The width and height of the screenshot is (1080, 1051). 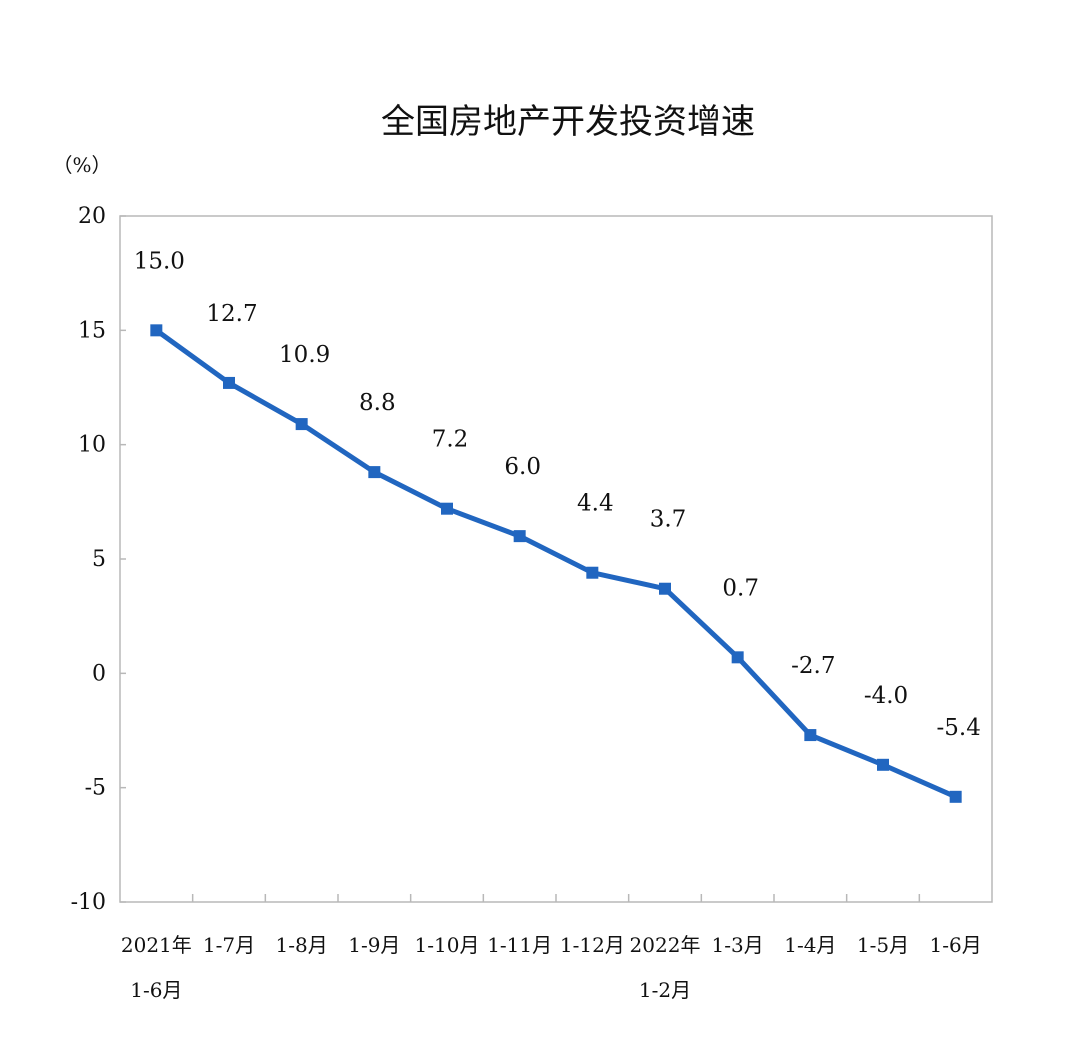 I want to click on x-tick-label: 1-12月, so click(x=592, y=945).